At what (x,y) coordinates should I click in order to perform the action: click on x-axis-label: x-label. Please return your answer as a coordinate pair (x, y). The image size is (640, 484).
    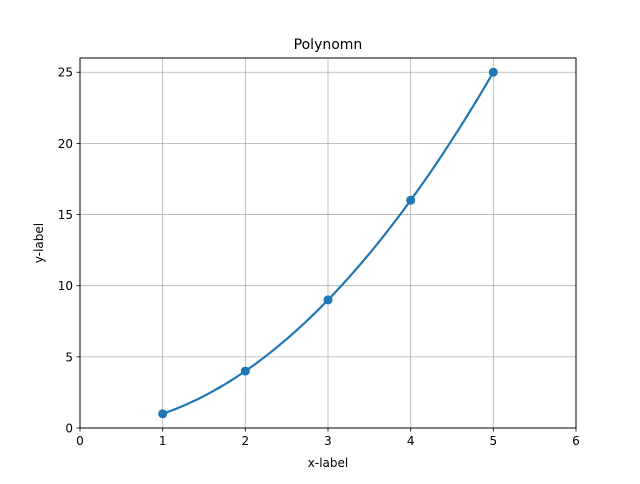
    Looking at the image, I should click on (328, 463).